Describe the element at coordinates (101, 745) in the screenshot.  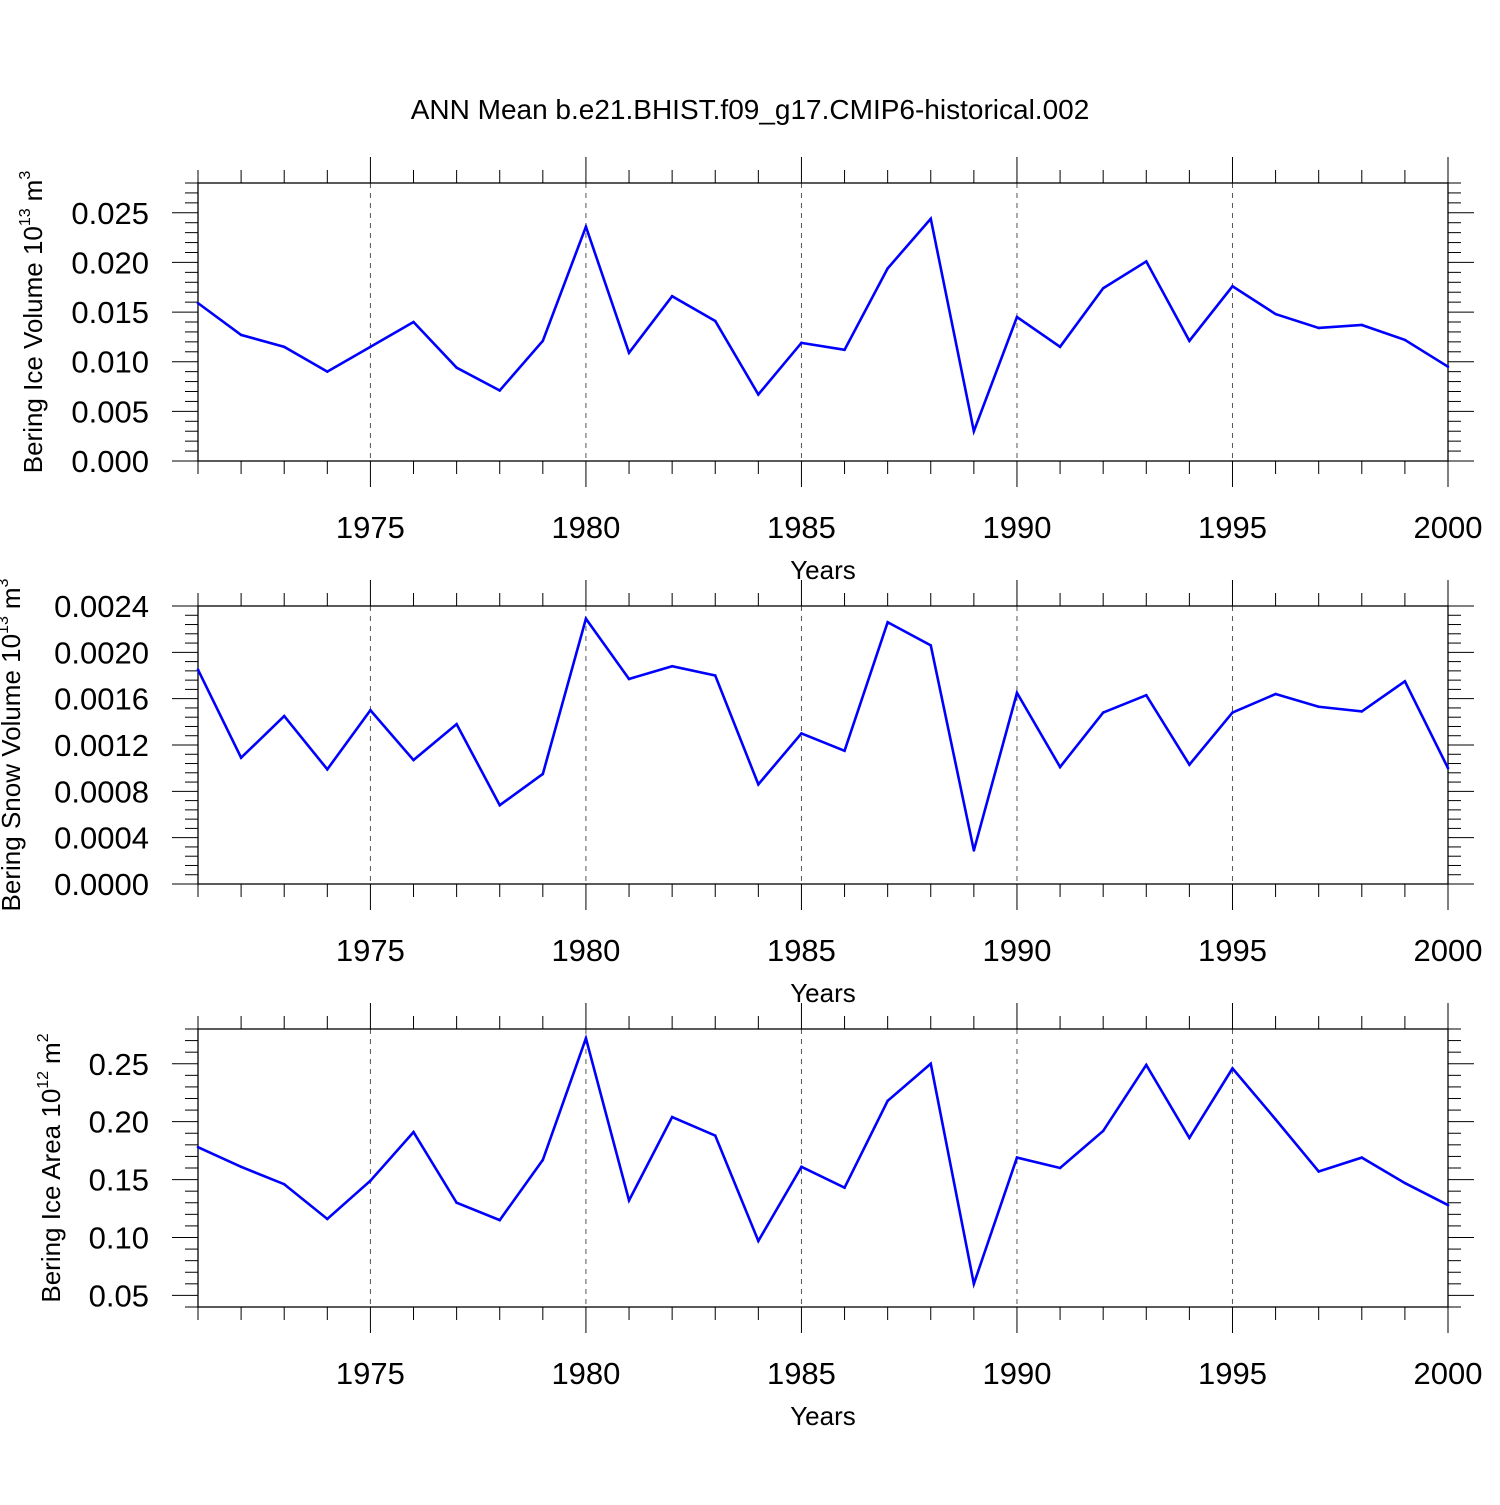
I see `y-tick-label: 0.0012` at that location.